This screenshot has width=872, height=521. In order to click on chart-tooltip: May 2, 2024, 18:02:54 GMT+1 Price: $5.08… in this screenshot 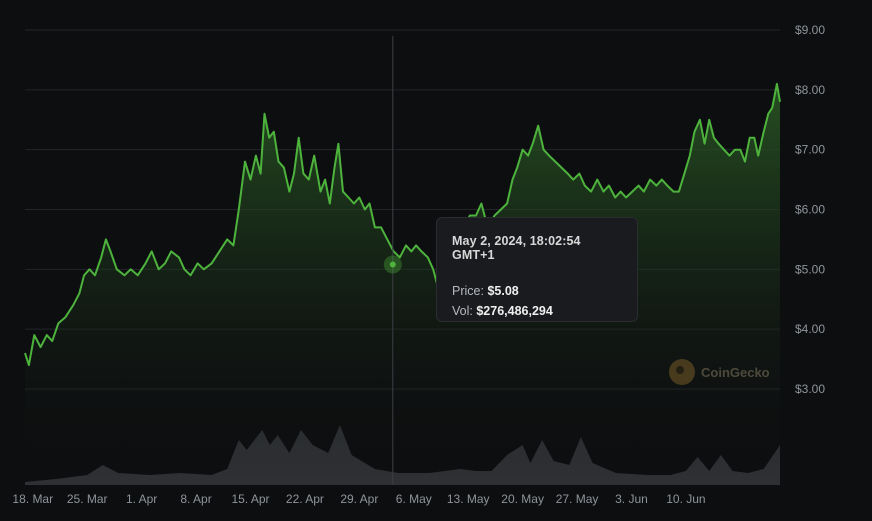, I will do `click(537, 269)`.